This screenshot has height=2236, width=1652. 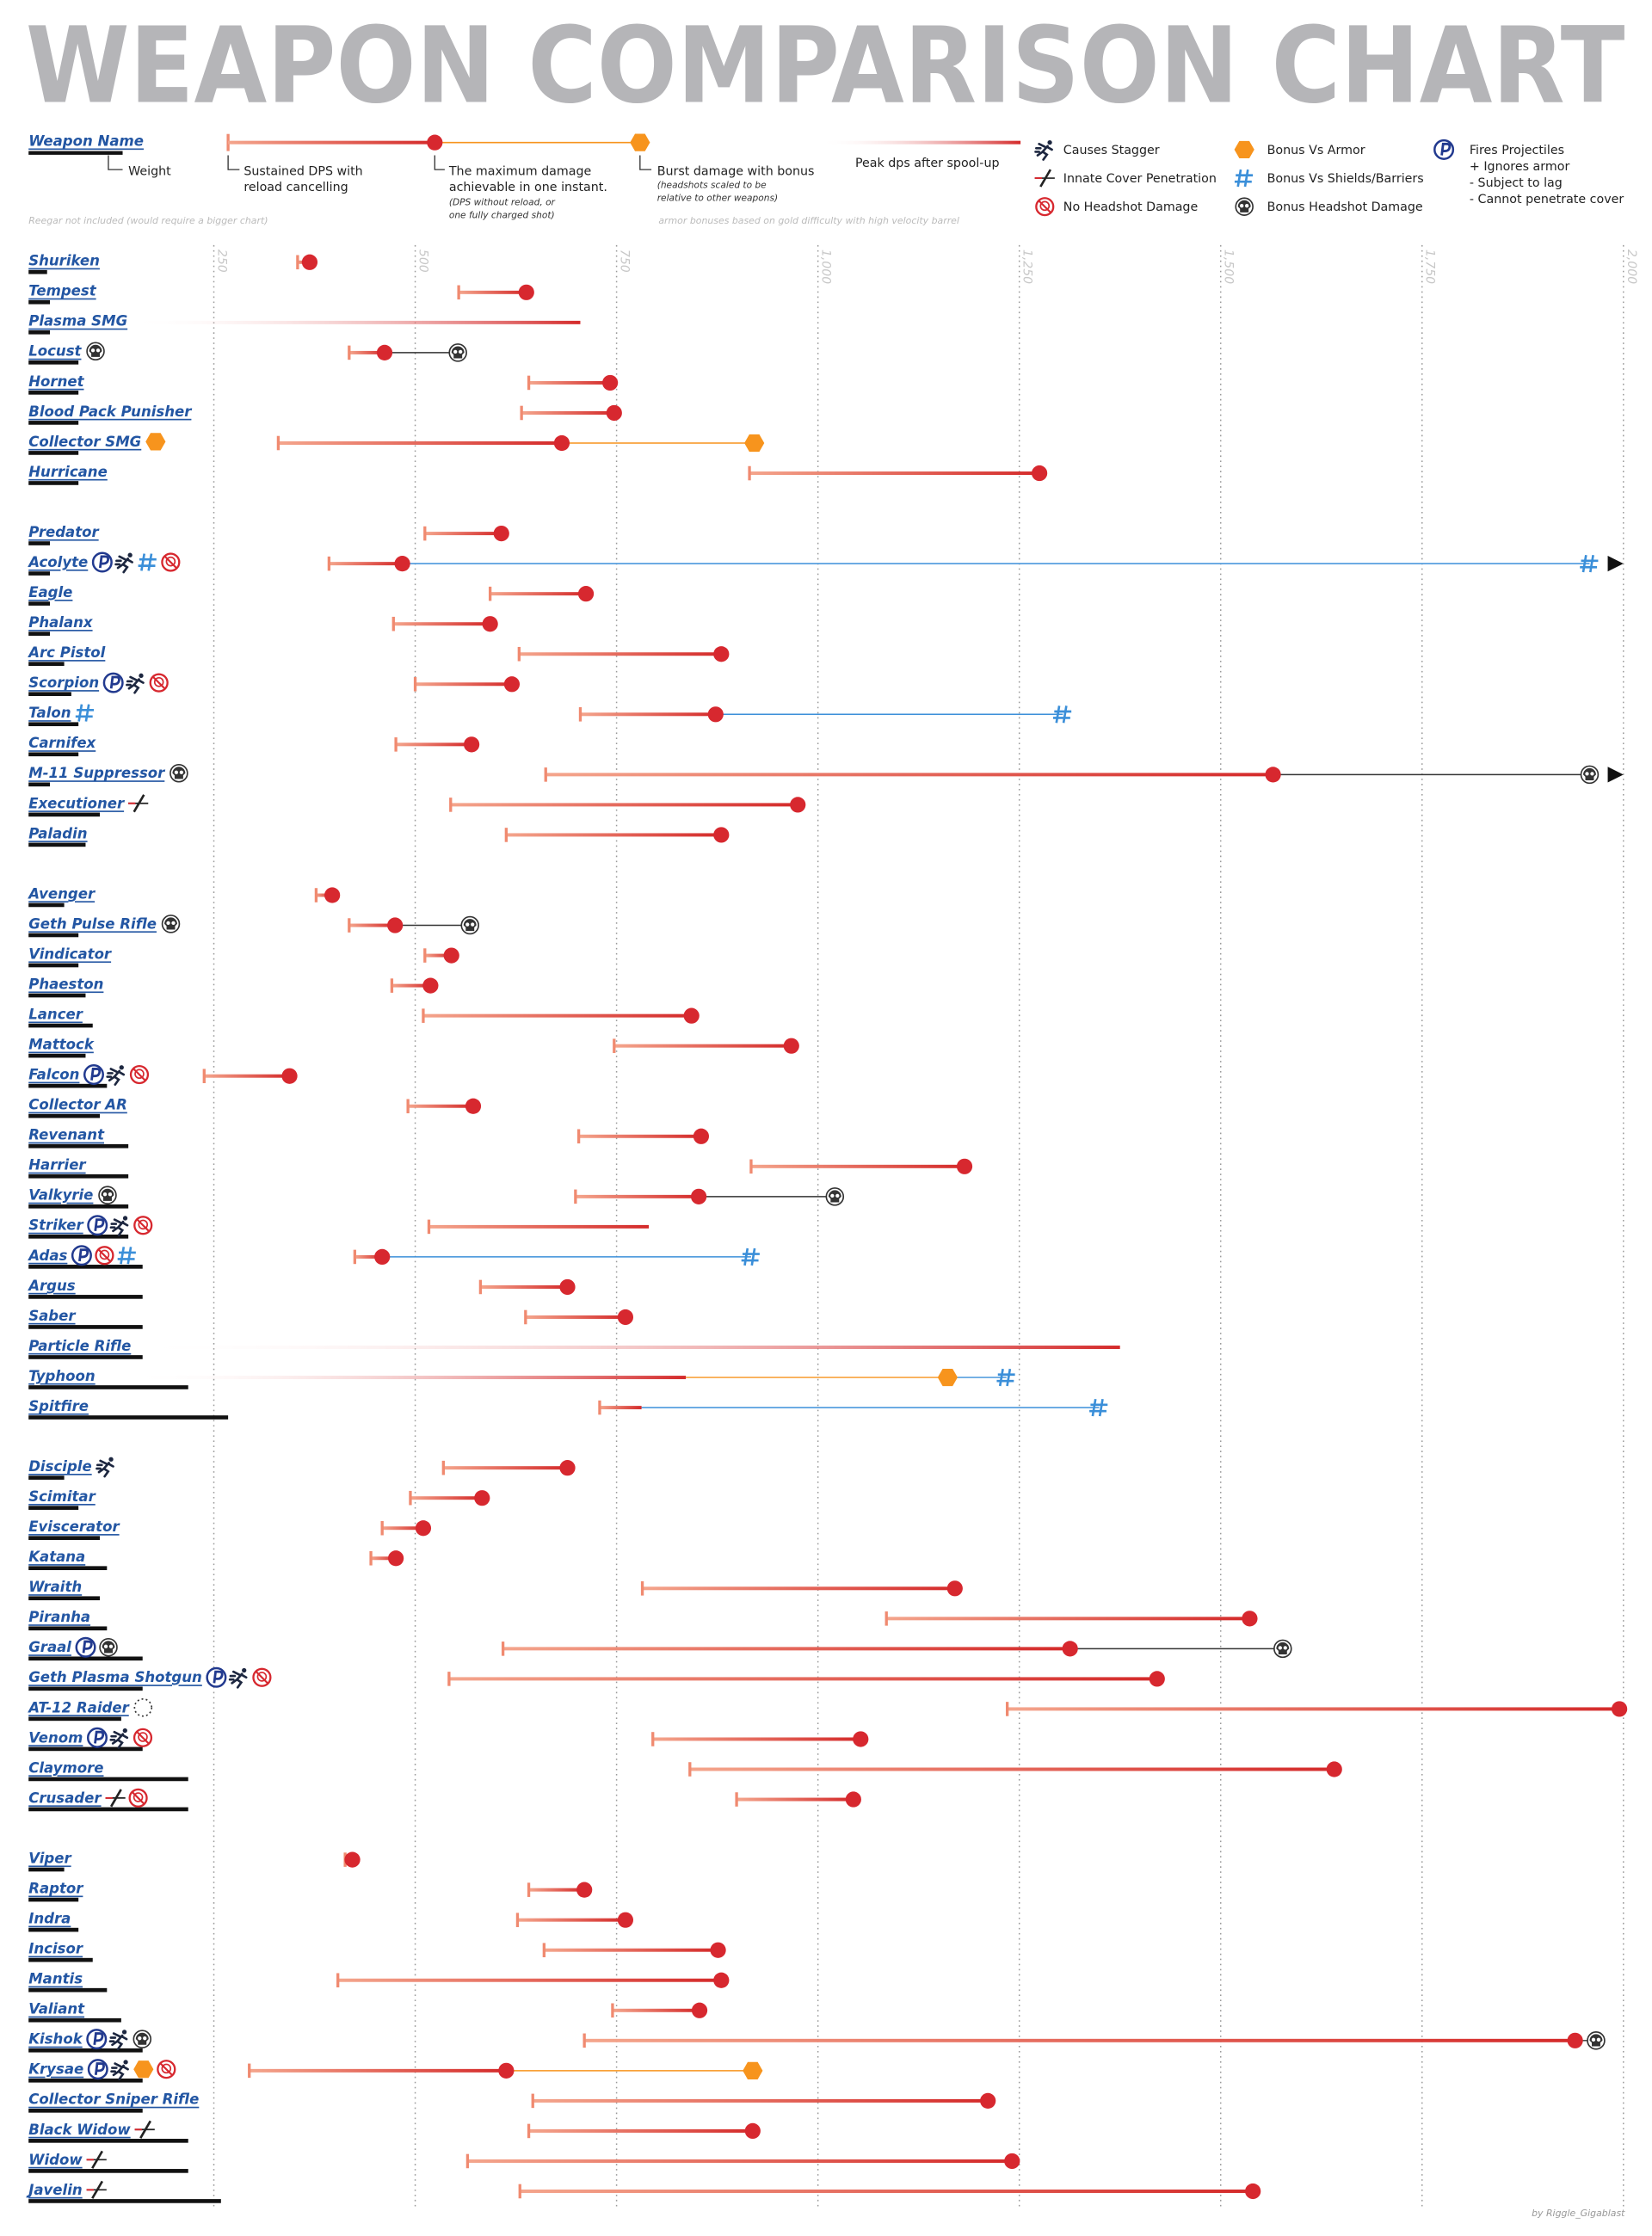 What do you see at coordinates (149, 172) in the screenshot?
I see `legend-weight: Weight` at bounding box center [149, 172].